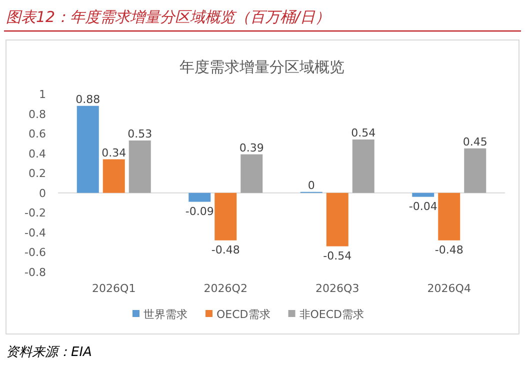  Describe the element at coordinates (42, 94) in the screenshot. I see `y-tick-label: 1` at that location.